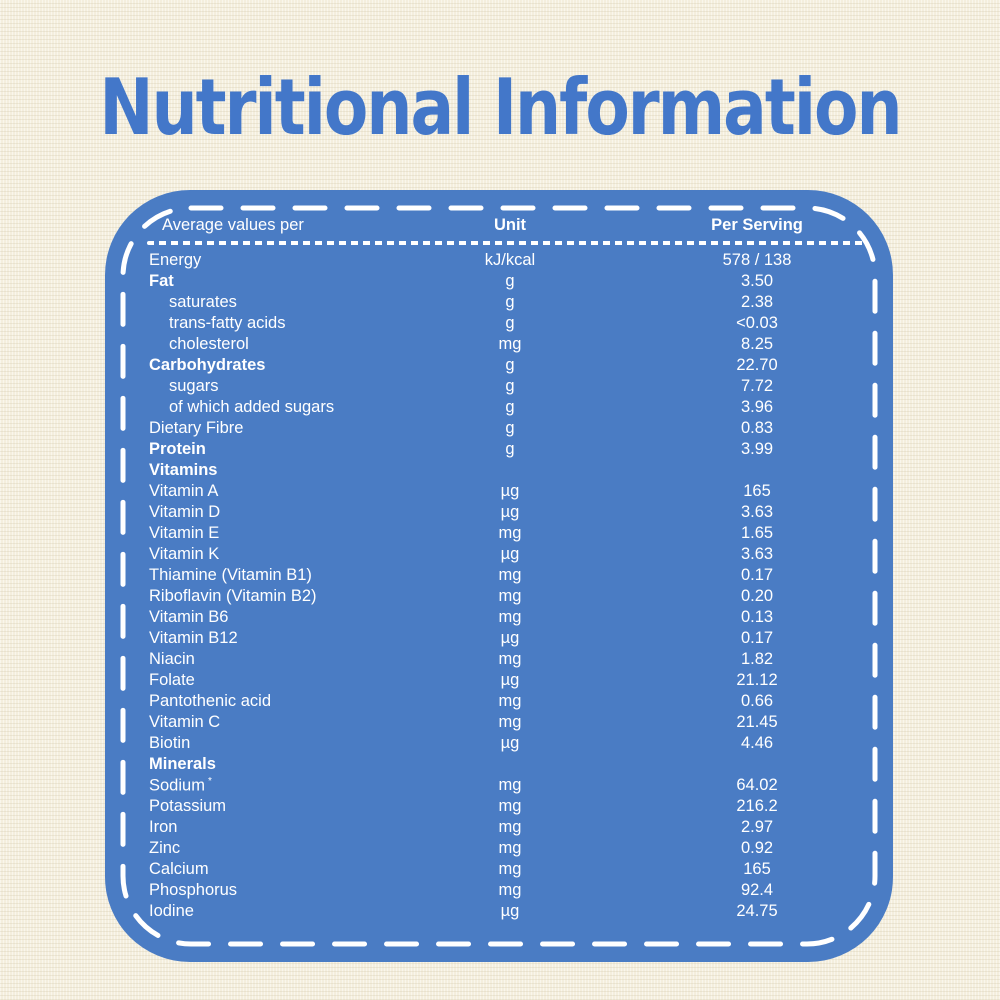 Image resolution: width=1000 pixels, height=1000 pixels. What do you see at coordinates (757, 533) in the screenshot?
I see `row-value: 1.65` at bounding box center [757, 533].